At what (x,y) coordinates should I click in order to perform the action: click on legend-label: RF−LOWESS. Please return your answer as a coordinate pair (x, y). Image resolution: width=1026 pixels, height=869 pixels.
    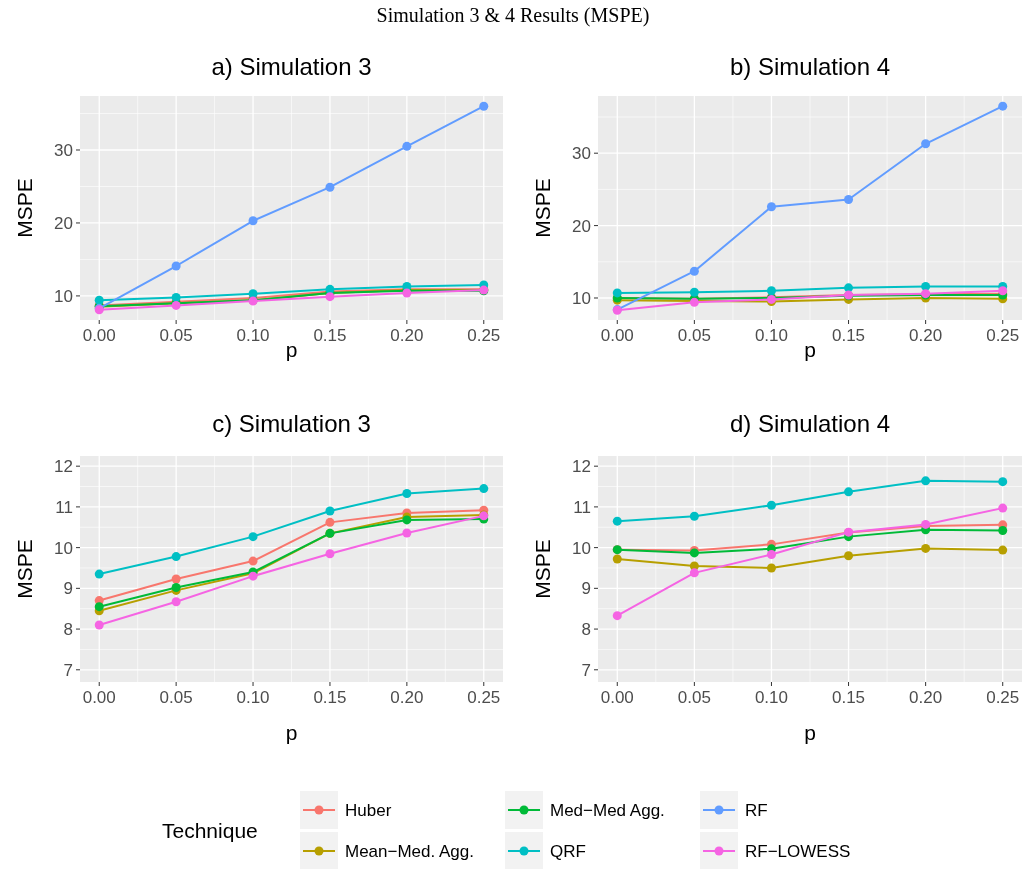
    Looking at the image, I should click on (798, 851).